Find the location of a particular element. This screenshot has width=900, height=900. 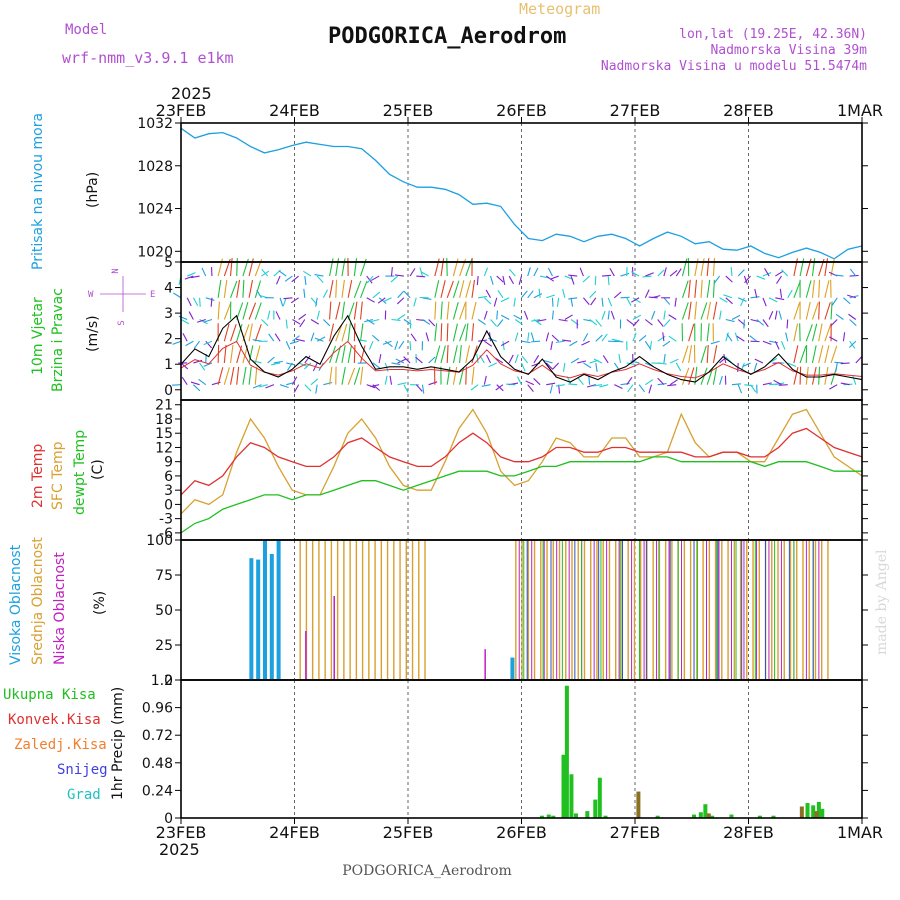

legend-total-rain: Ukupna Kisa is located at coordinates (49, 695).